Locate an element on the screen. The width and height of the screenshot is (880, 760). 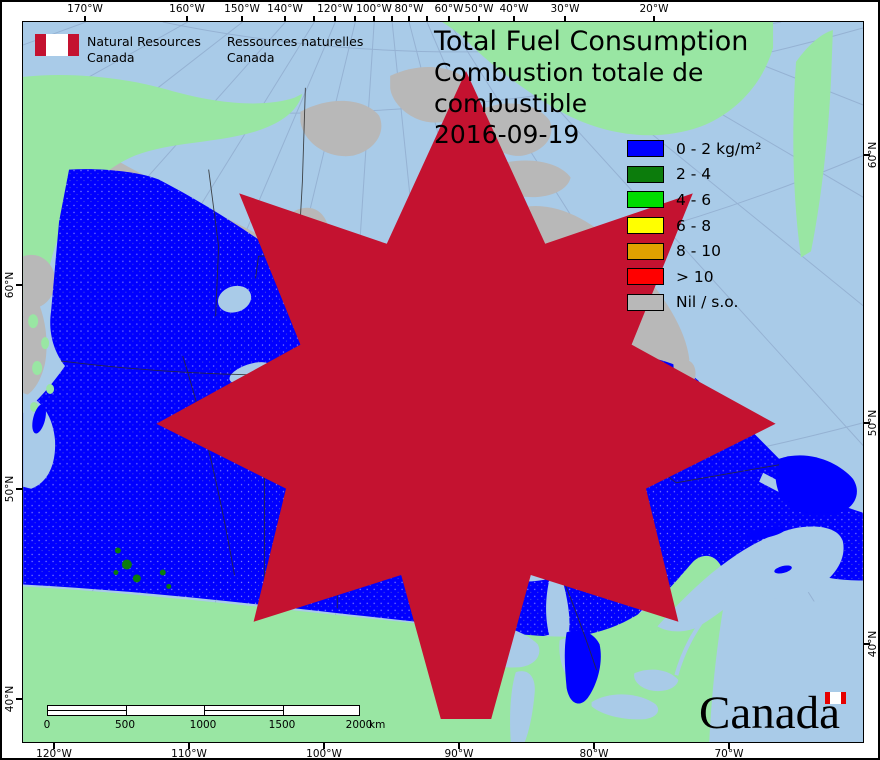
scale-midline is located at coordinates (243, 710).